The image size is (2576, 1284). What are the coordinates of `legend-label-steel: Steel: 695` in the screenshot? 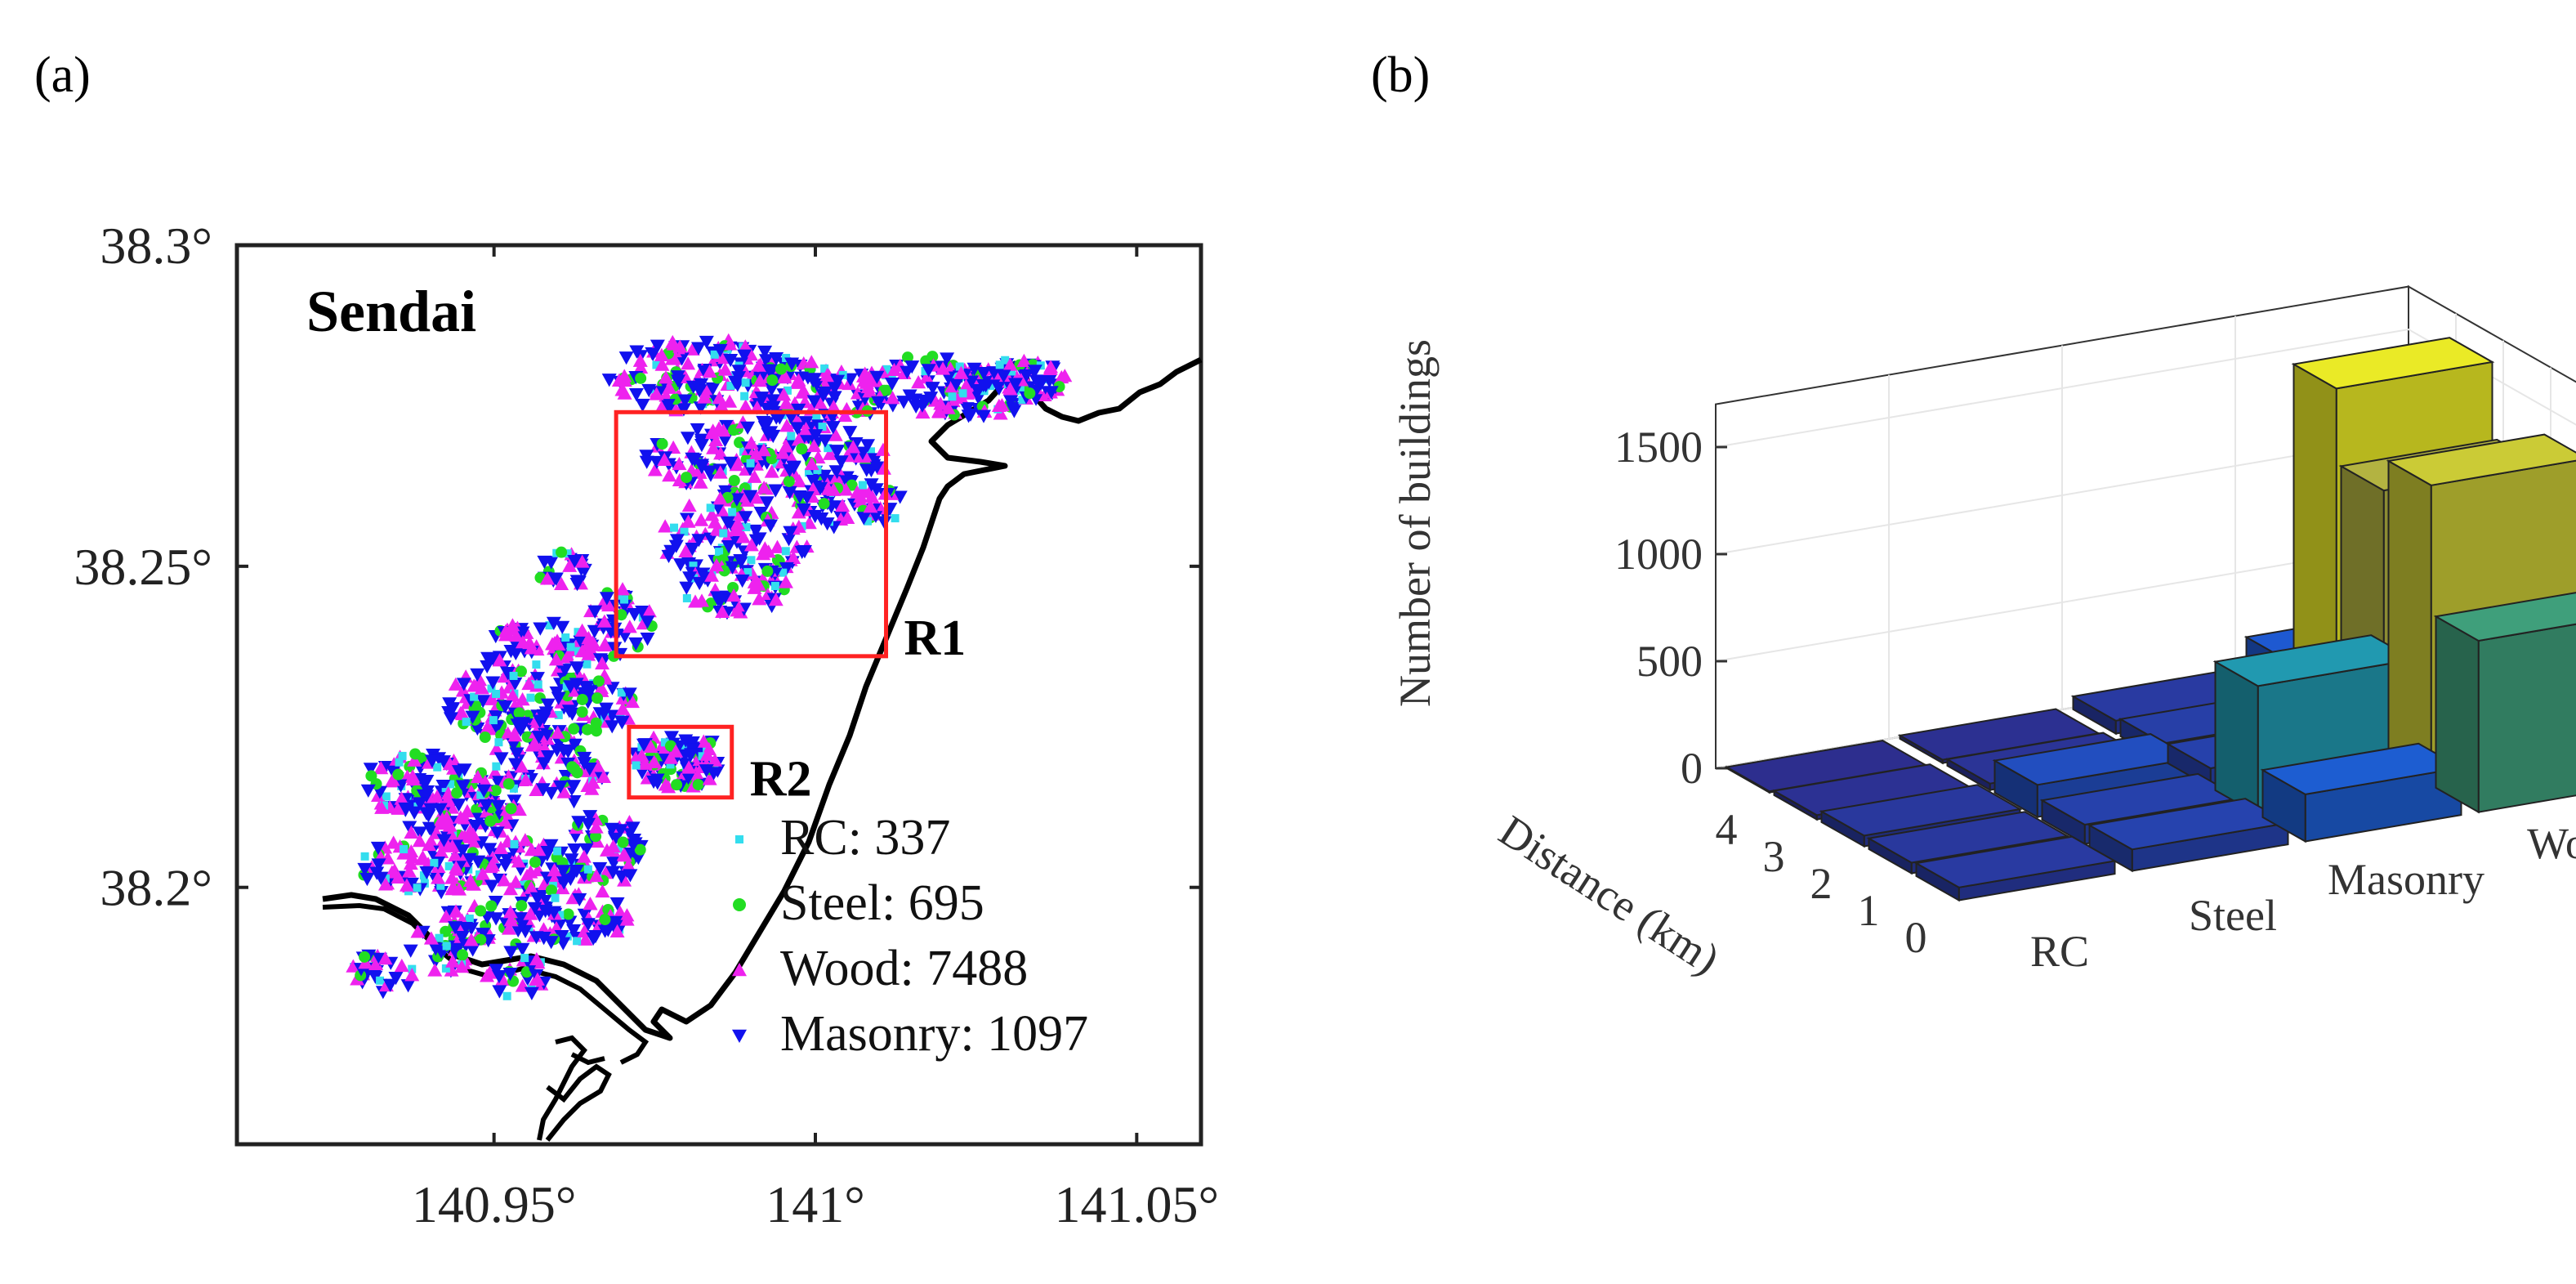 It's located at (882, 903).